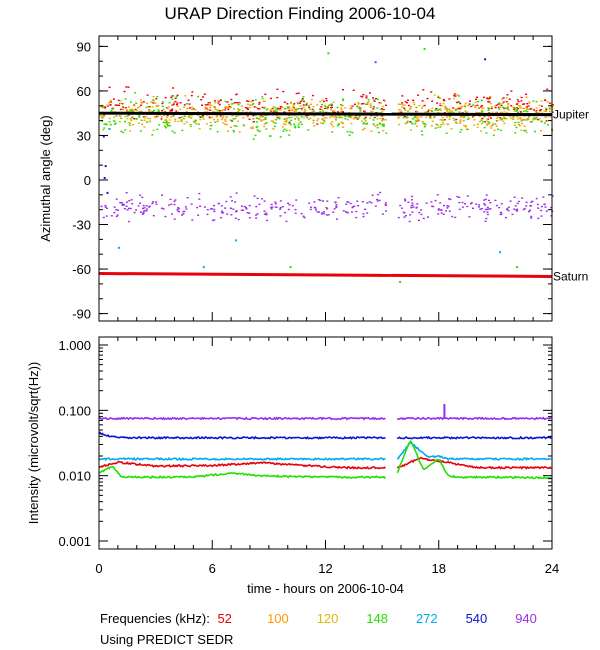 This screenshot has height=650, width=600. What do you see at coordinates (74, 345) in the screenshot?
I see `y-tick-label: 1.000` at bounding box center [74, 345].